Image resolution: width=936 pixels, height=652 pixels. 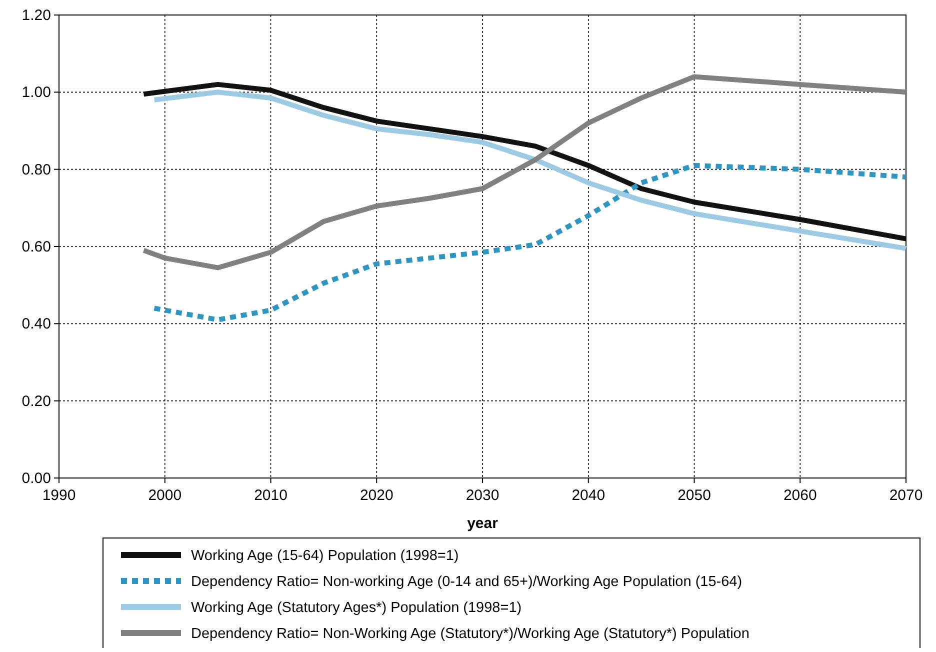 What do you see at coordinates (36, 15) in the screenshot?
I see `y-tick-label: 1.20` at bounding box center [36, 15].